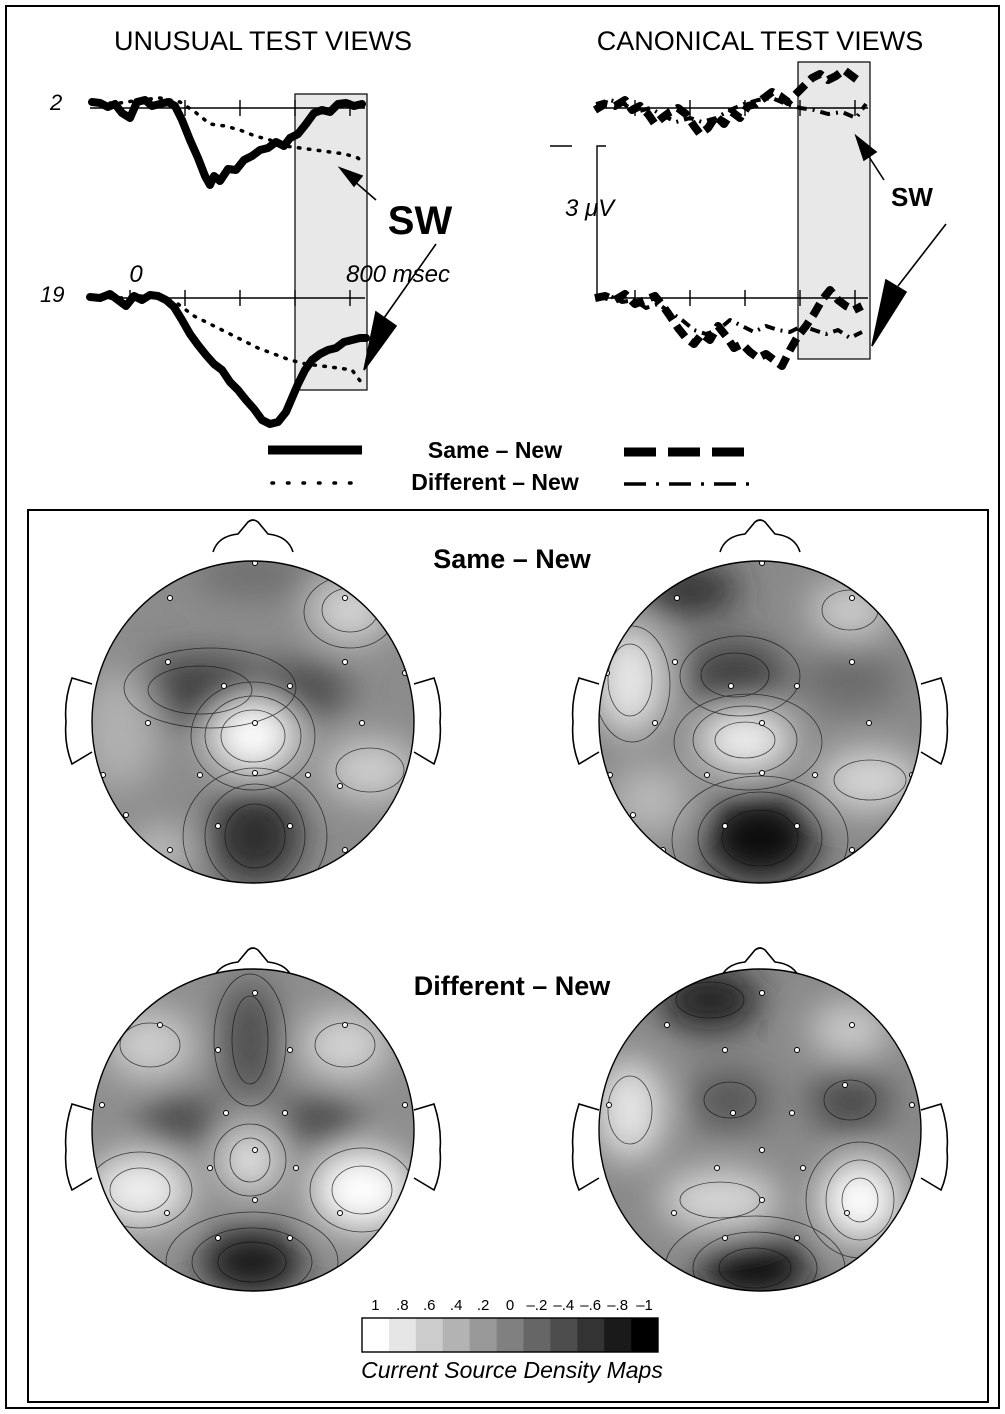  Describe the element at coordinates (456, 1305) in the screenshot. I see `colorbar-tick-label: .4` at that location.